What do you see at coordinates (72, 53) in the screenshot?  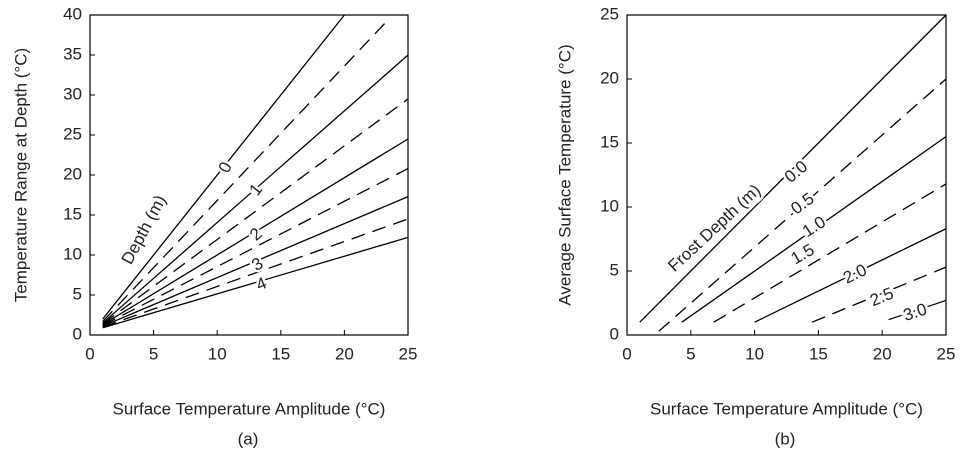 I see `y-tick-label: 35` at bounding box center [72, 53].